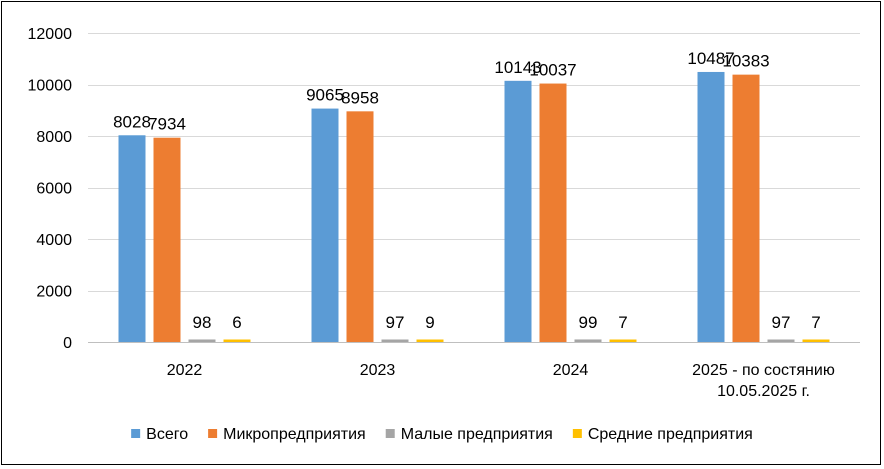 This screenshot has width=884, height=469. I want to click on x-category-label: 10.05.2025 г., so click(763, 391).